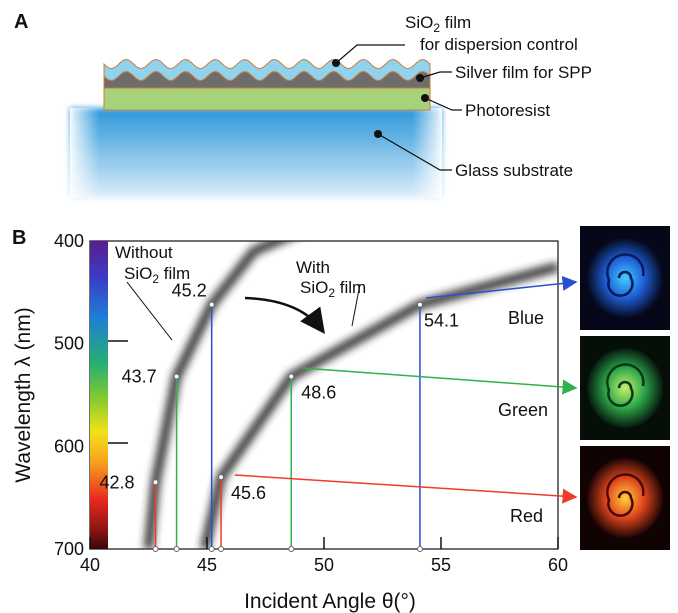 This screenshot has width=678, height=613. Describe the element at coordinates (69, 549) in the screenshot. I see `y-tick-label-700: 700` at that location.